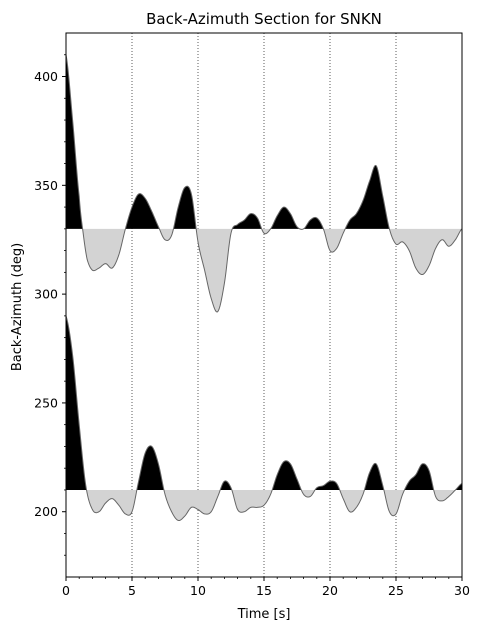 This screenshot has height=636, width=480. What do you see at coordinates (46, 294) in the screenshot?
I see `y-tick-label: 300` at bounding box center [46, 294].